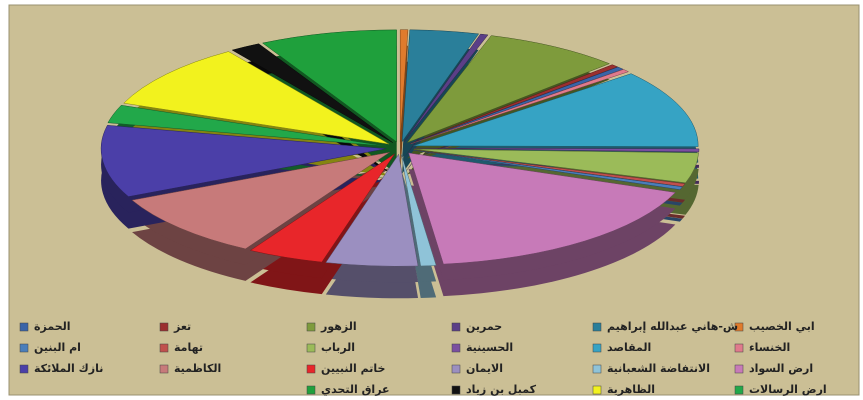  What do you see at coordinates (782, 326) in the screenshot?
I see `legend-label: ابي الخصيب` at bounding box center [782, 326].